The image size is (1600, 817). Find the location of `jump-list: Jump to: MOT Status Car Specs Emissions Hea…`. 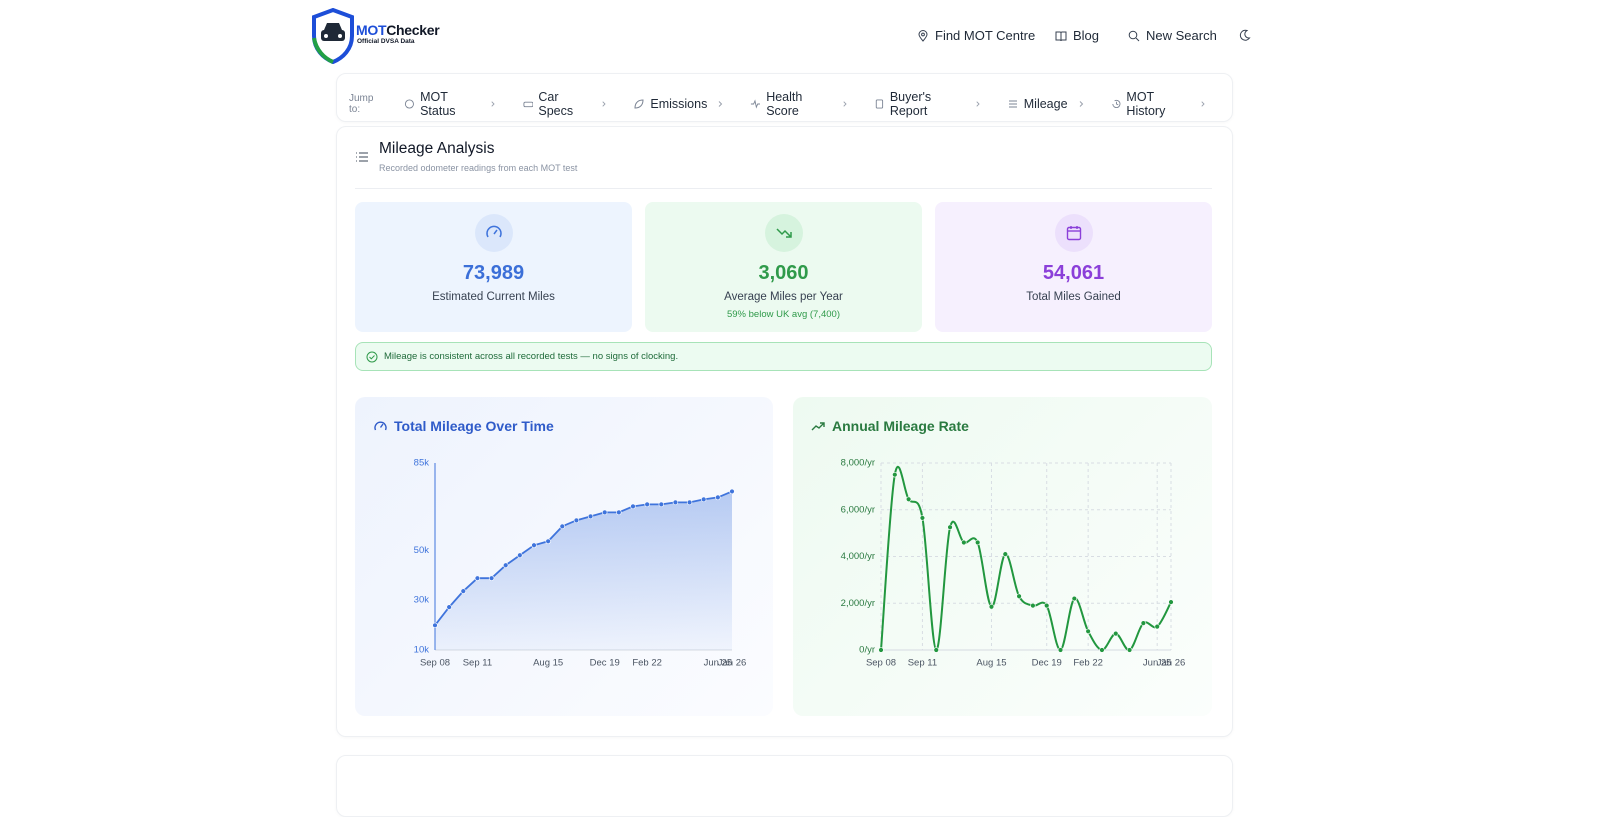

jump-list: Jump to: MOT Status Car Specs Emissions Hea… is located at coordinates (790, 104).